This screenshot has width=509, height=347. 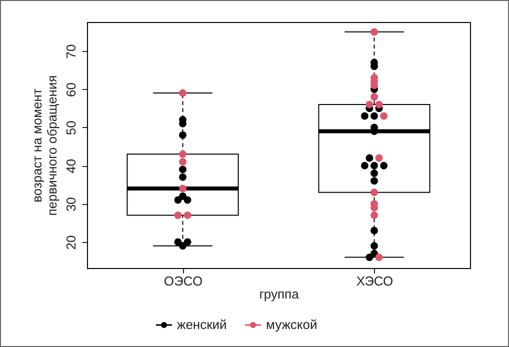 I want to click on y-tick-label: 50, so click(x=71, y=128).